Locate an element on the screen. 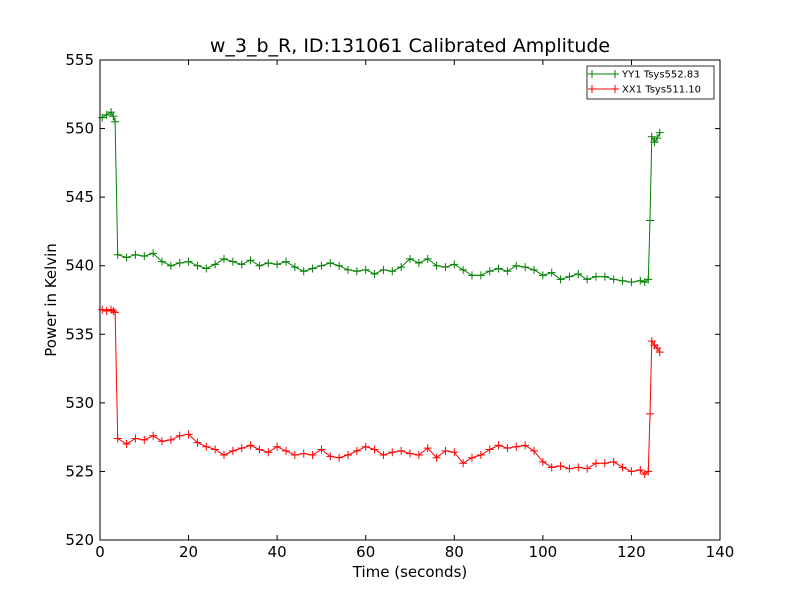 The width and height of the screenshot is (800, 600). y-tick-label: 545 is located at coordinates (79, 197).